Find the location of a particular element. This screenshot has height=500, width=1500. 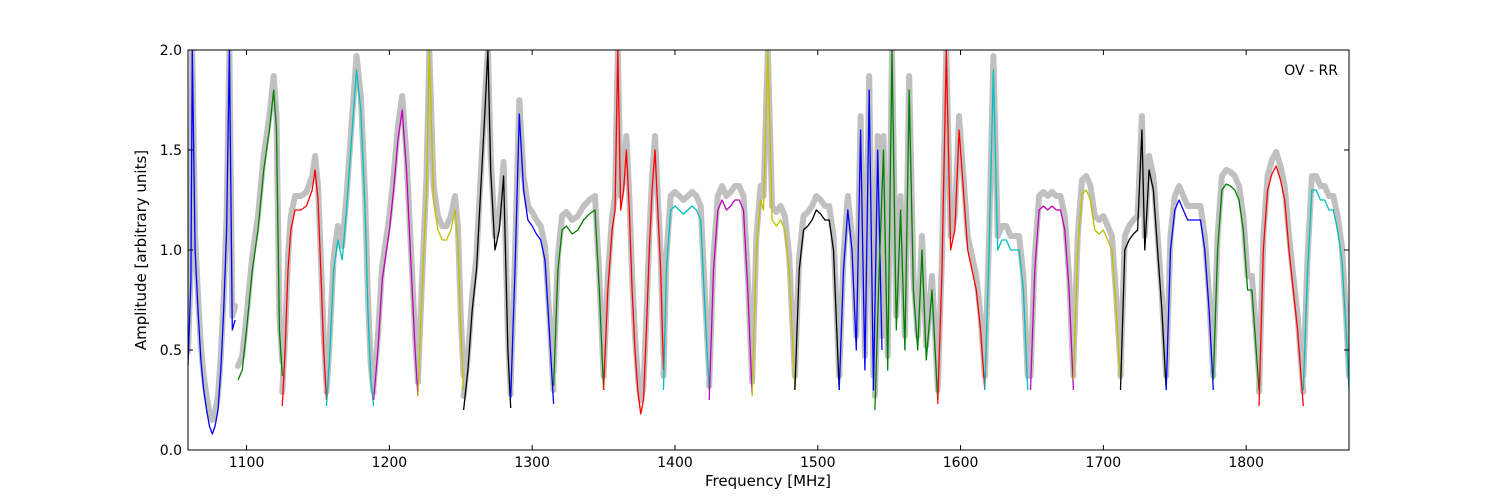

y-axis-label: Amplitude [arbitrary units] is located at coordinates (141, 250).